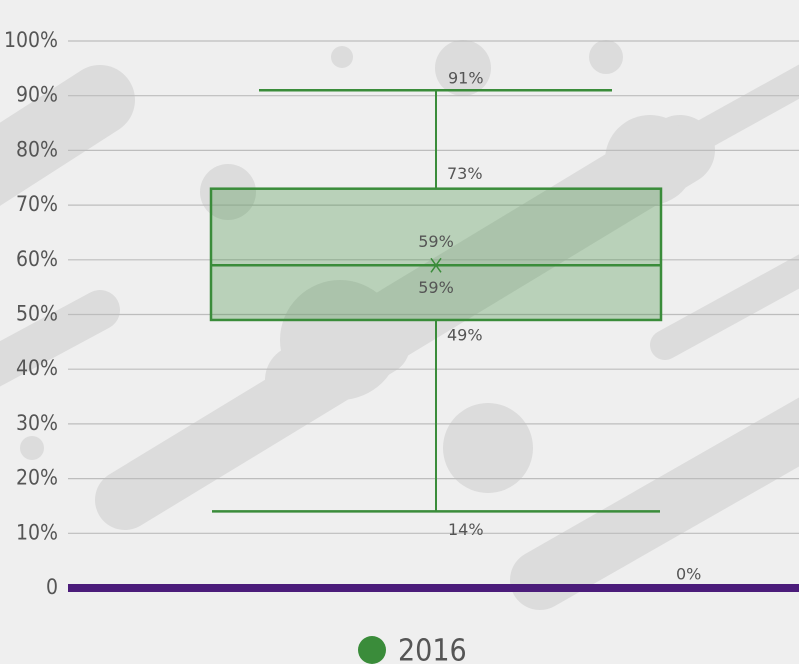  Describe the element at coordinates (688, 574) in the screenshot. I see `baseline-label: 0%` at that location.